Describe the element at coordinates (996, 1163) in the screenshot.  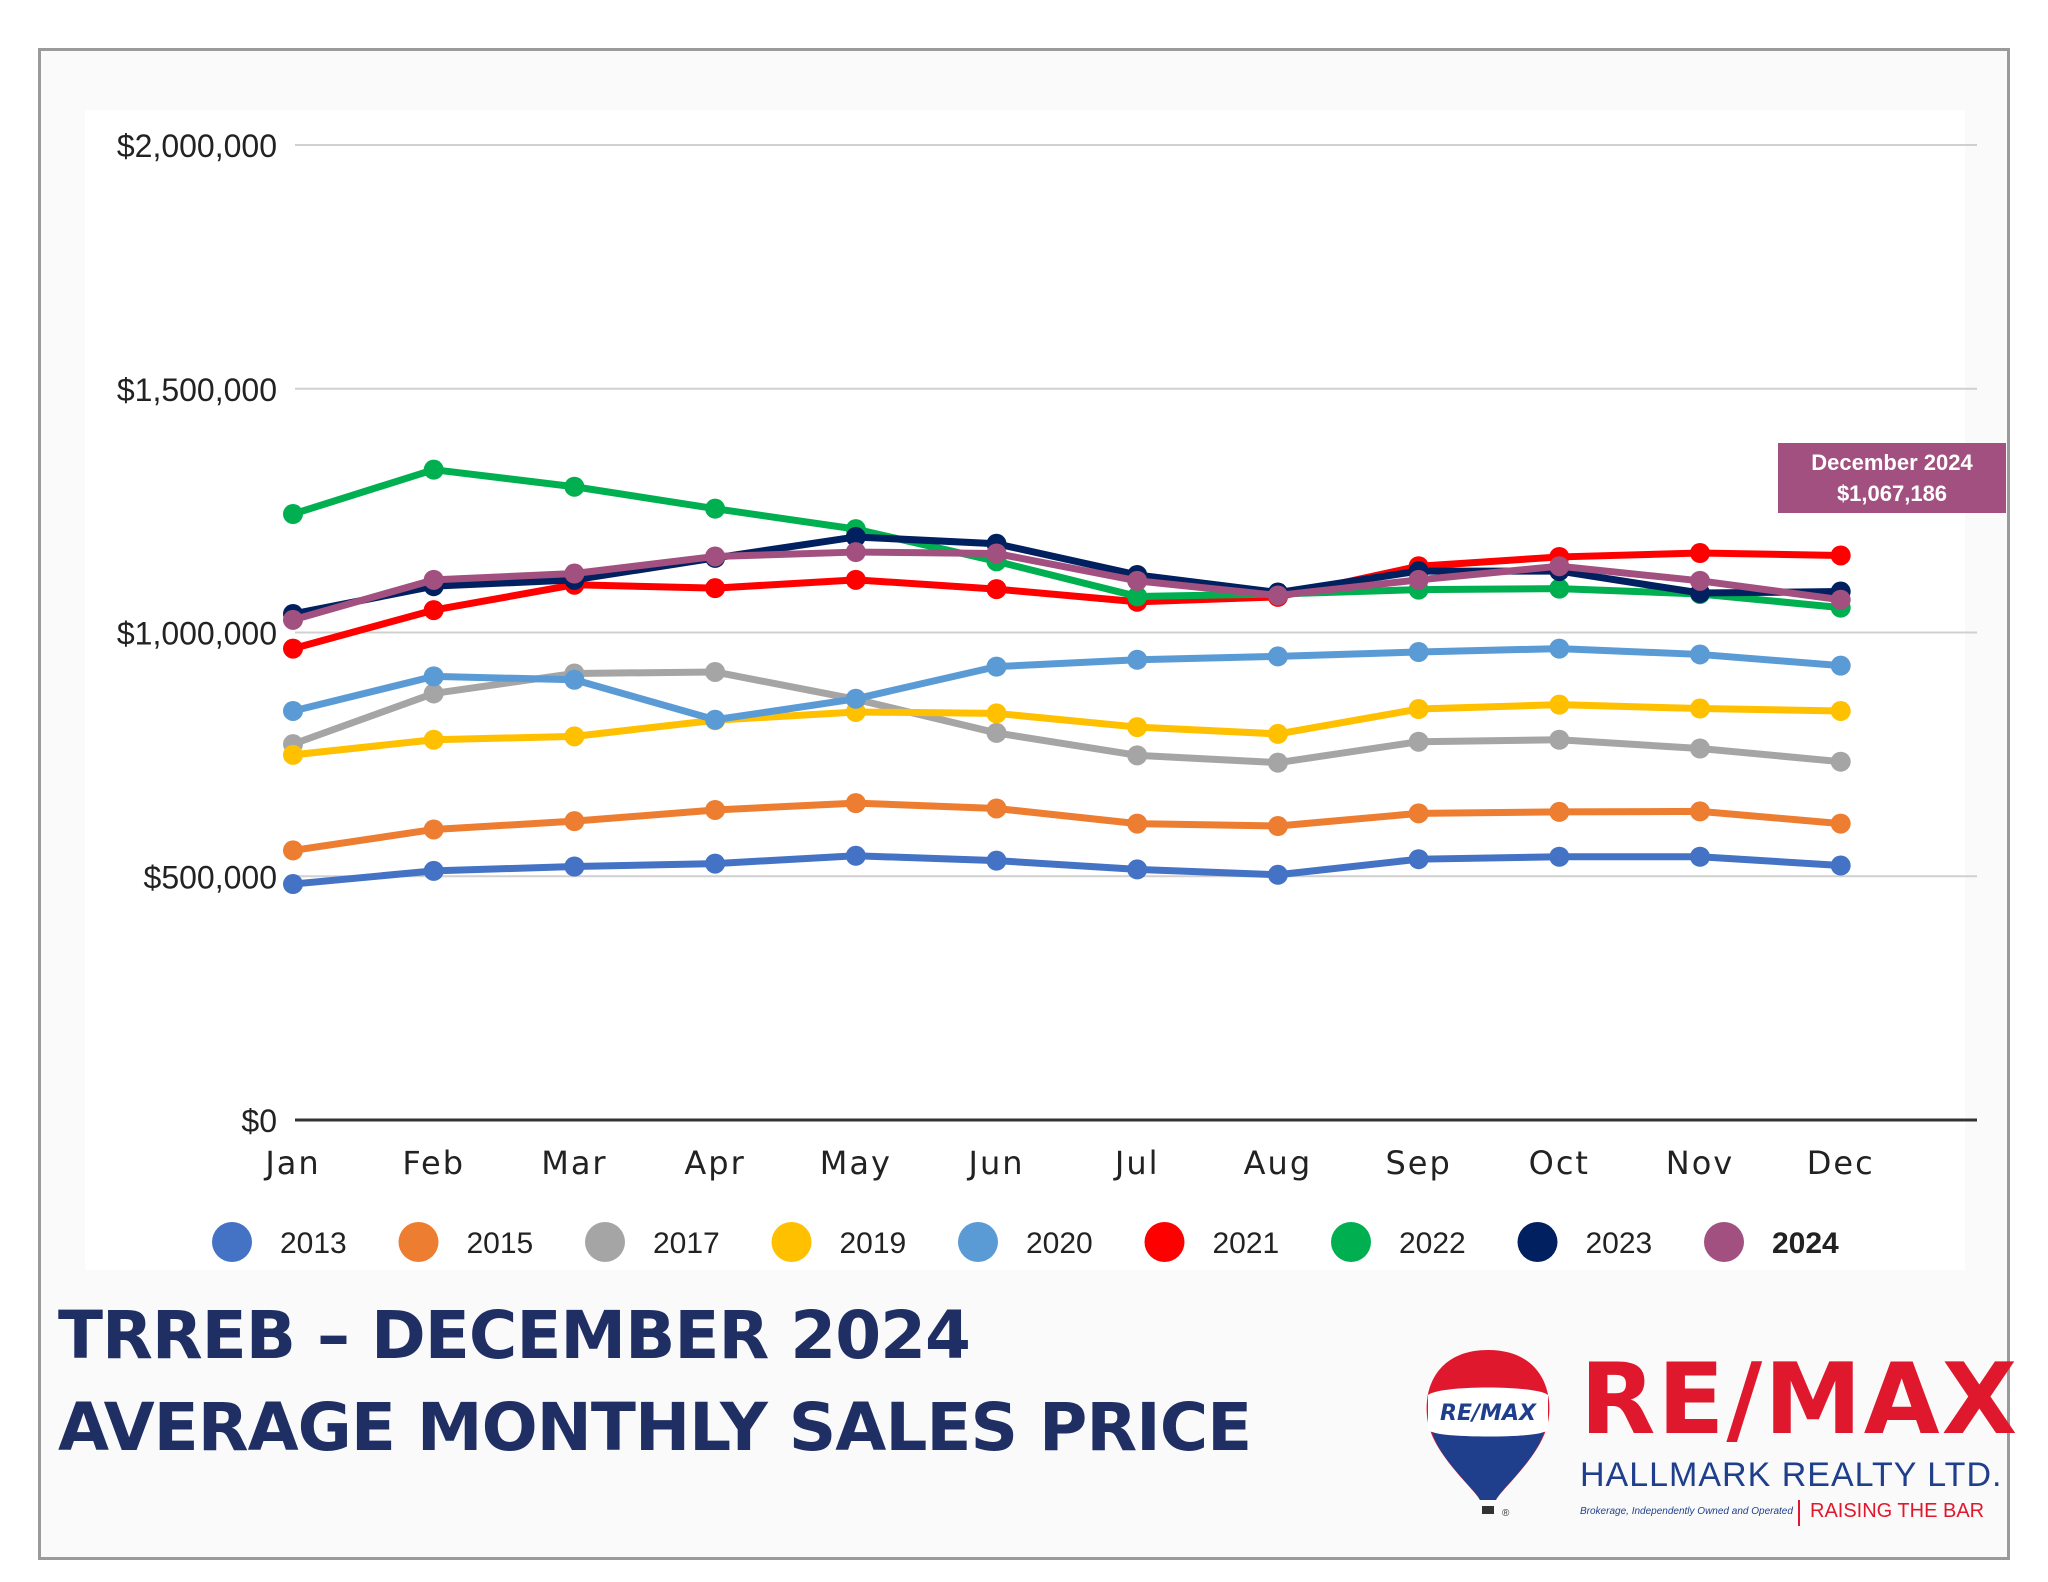
I see `x-tick-label: Jun` at that location.